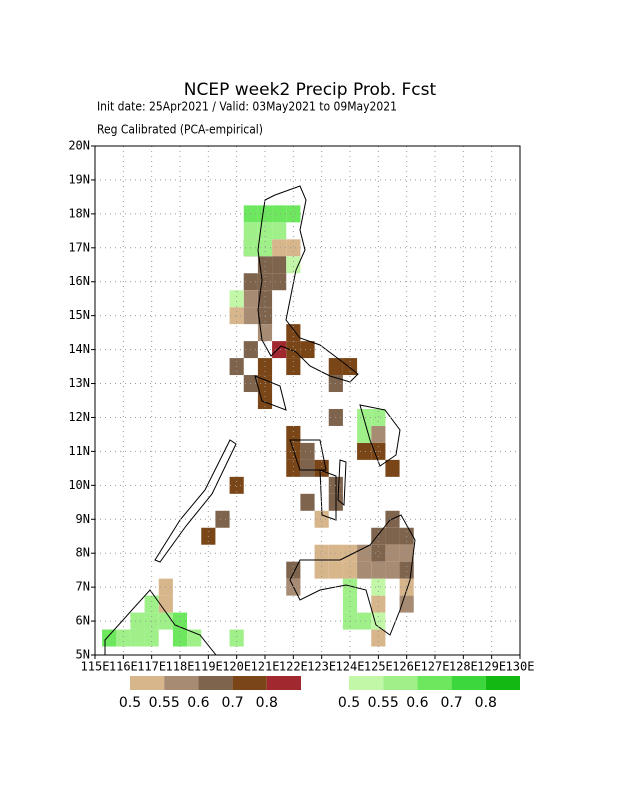  I want to click on palawan, so click(195, 501).